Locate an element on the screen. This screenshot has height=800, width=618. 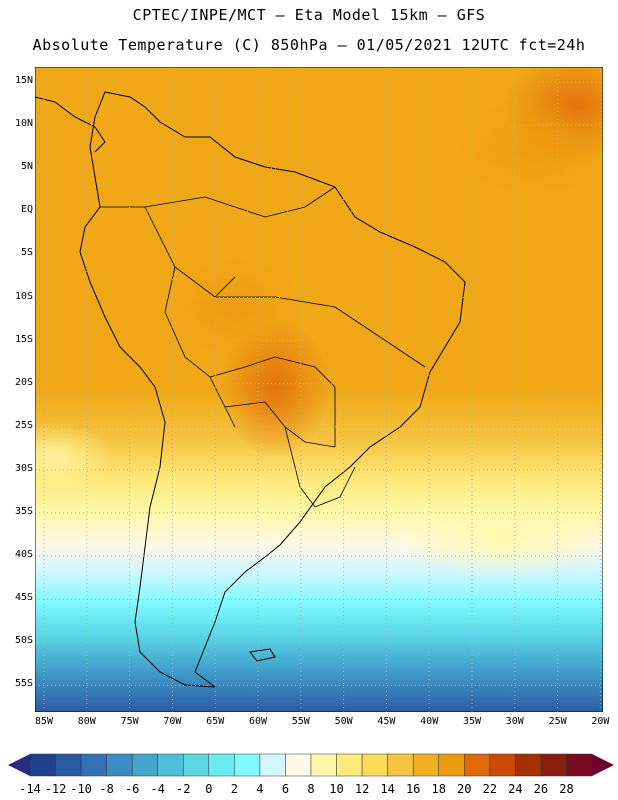
lon-label: 20W is located at coordinates (600, 721).